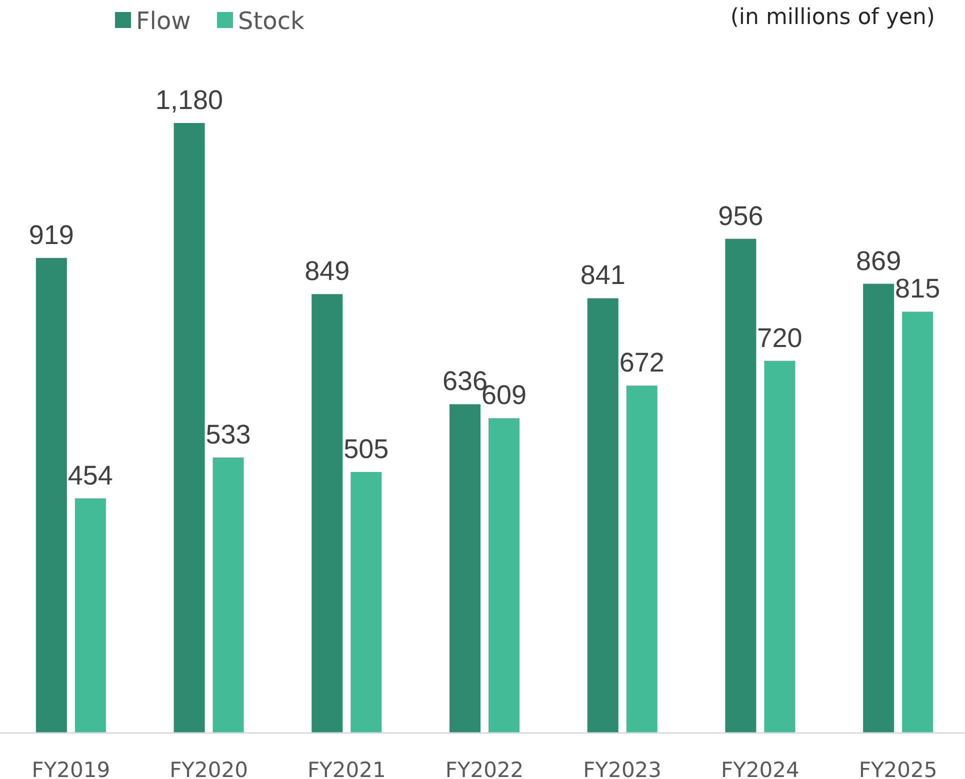 This screenshot has width=965, height=779. What do you see at coordinates (741, 215) in the screenshot?
I see `data-label: 956` at bounding box center [741, 215].